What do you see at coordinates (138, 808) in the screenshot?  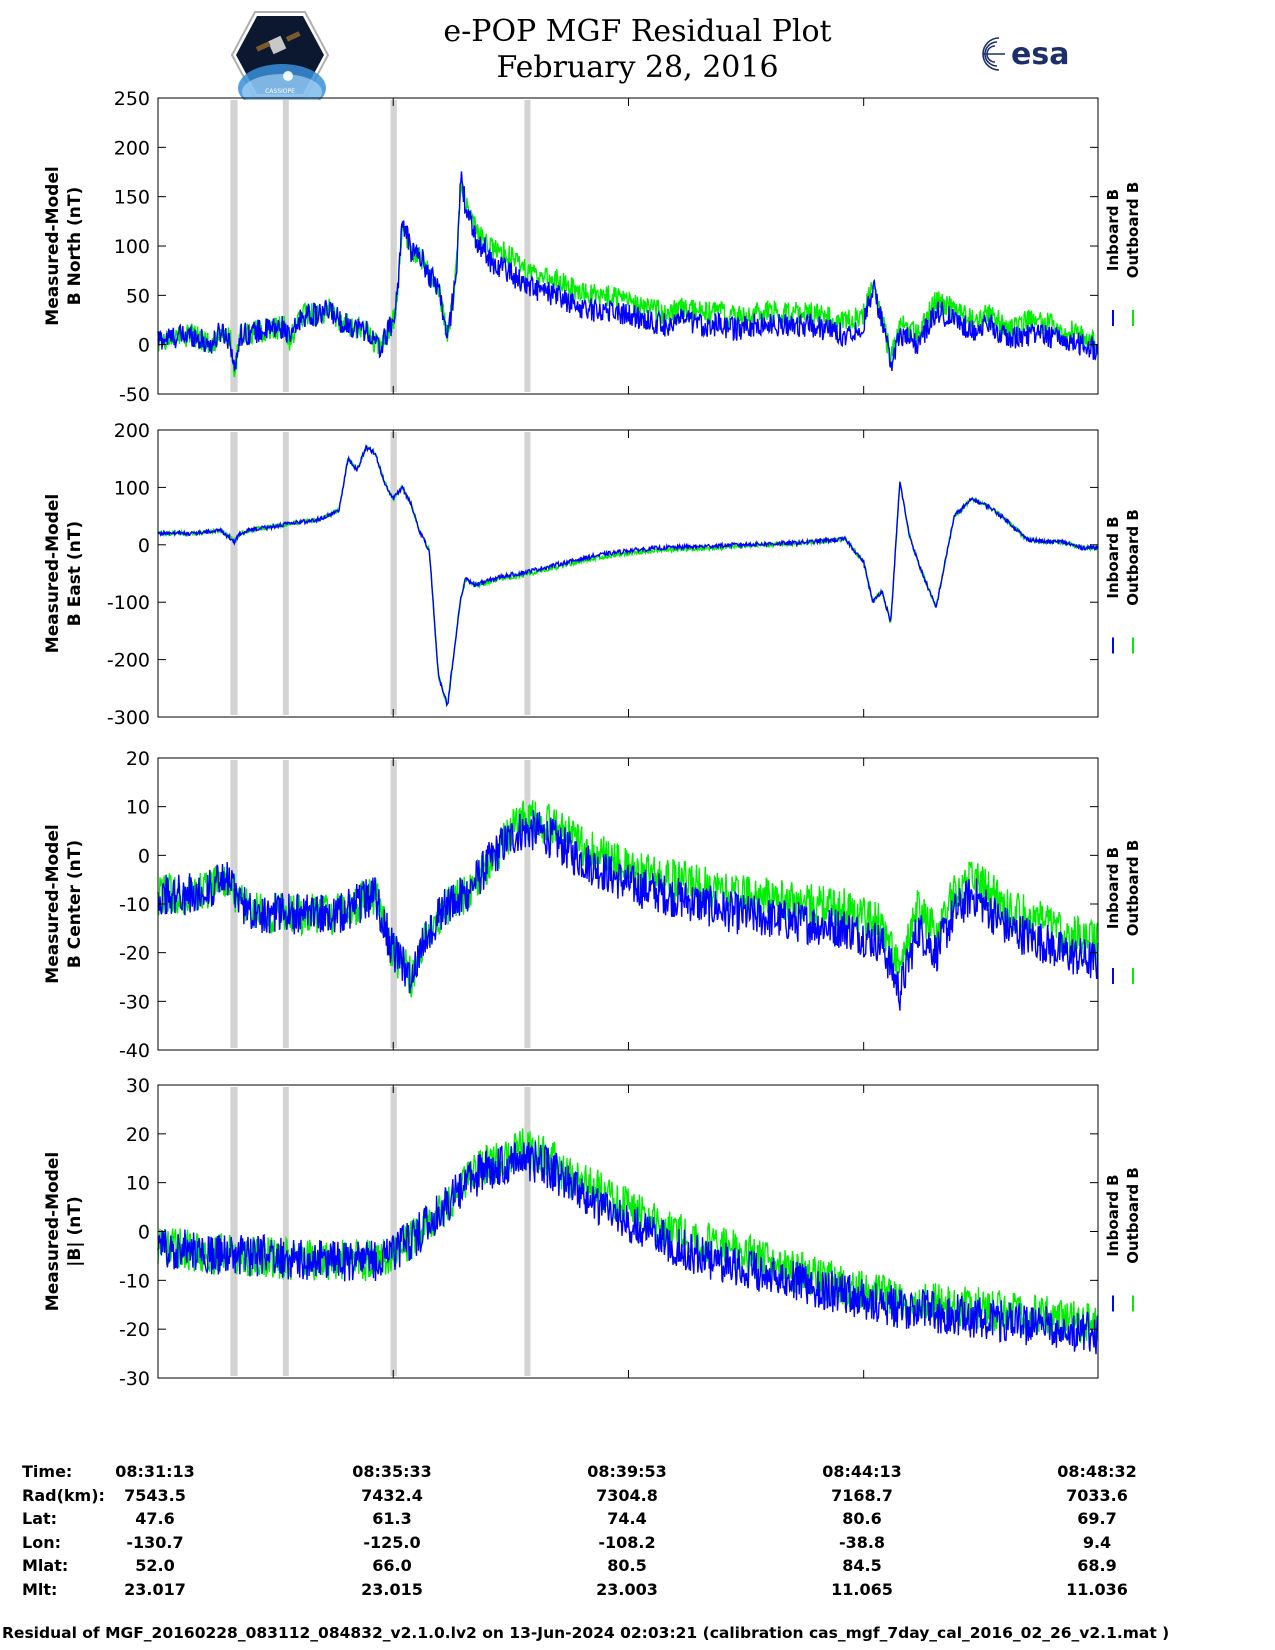 I see `y-tick-label: 10` at bounding box center [138, 808].